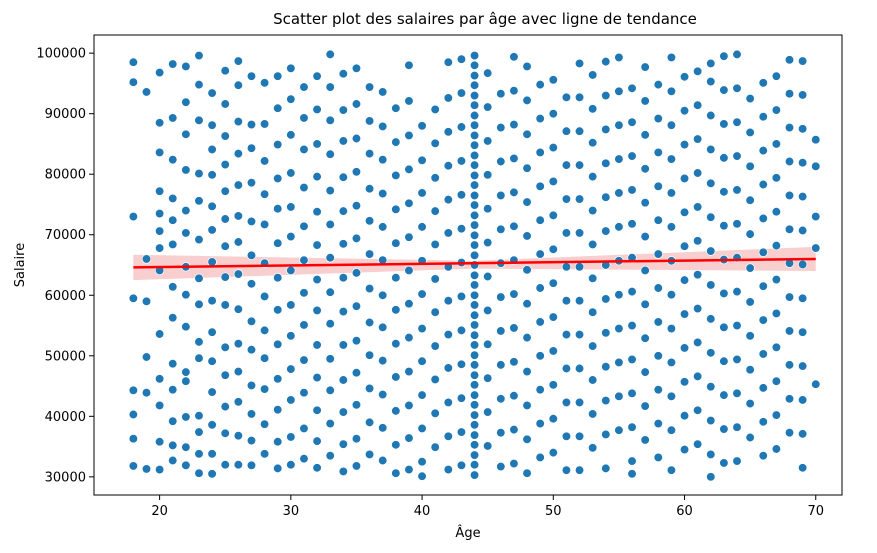  Describe the element at coordinates (684, 511) in the screenshot. I see `x-tick-label: 60` at that location.